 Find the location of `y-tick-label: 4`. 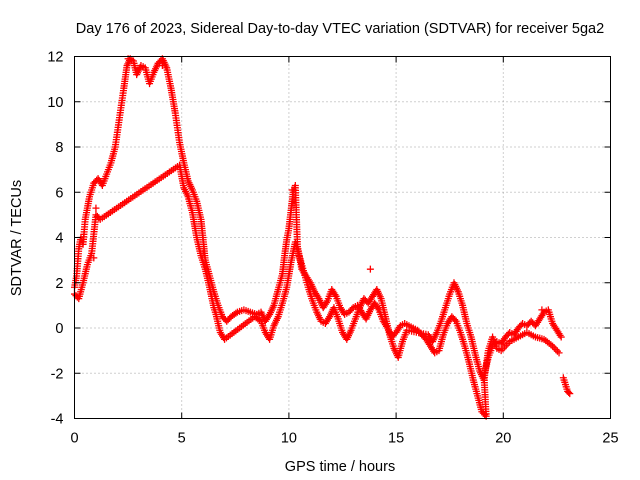

y-tick-label: 4 is located at coordinates (59, 239).